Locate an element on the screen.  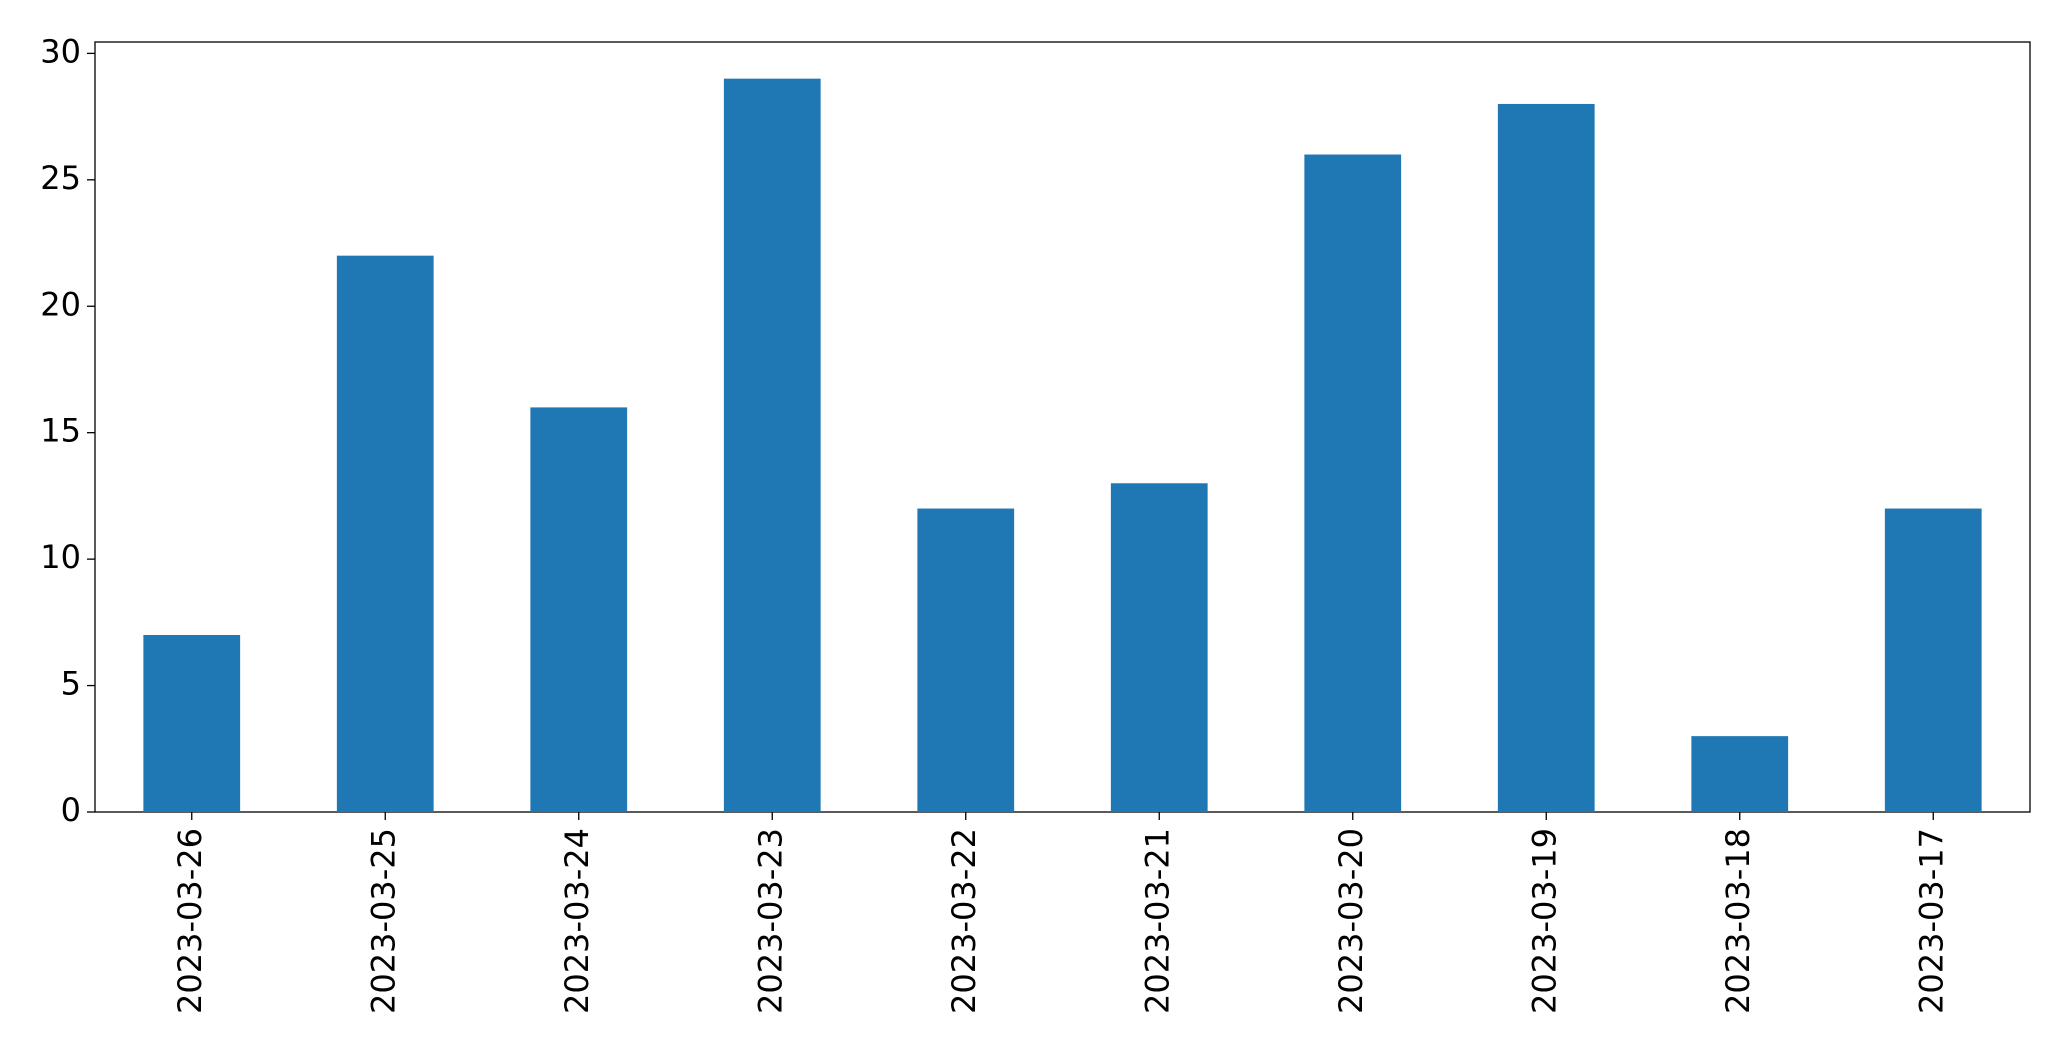
x-tick-label: 2023-03-23 is located at coordinates (770, 921).